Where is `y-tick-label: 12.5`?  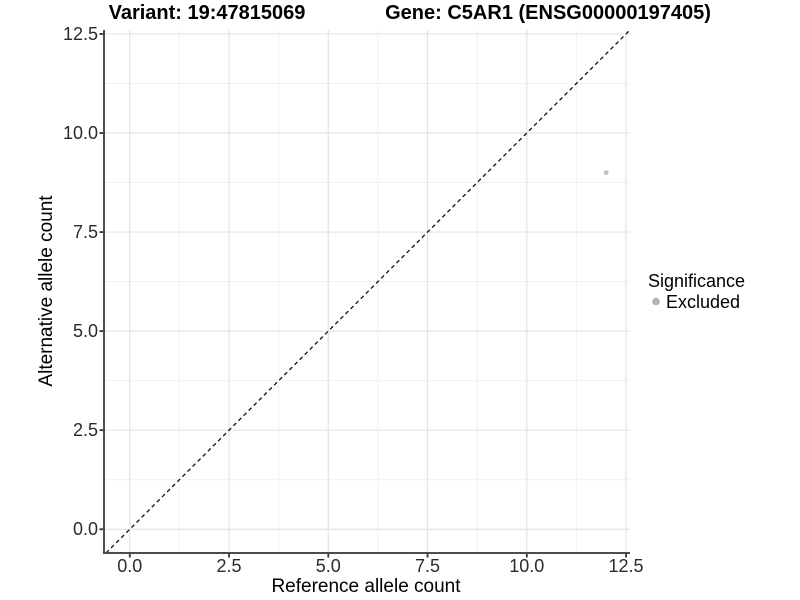
y-tick-label: 12.5 is located at coordinates (80, 34).